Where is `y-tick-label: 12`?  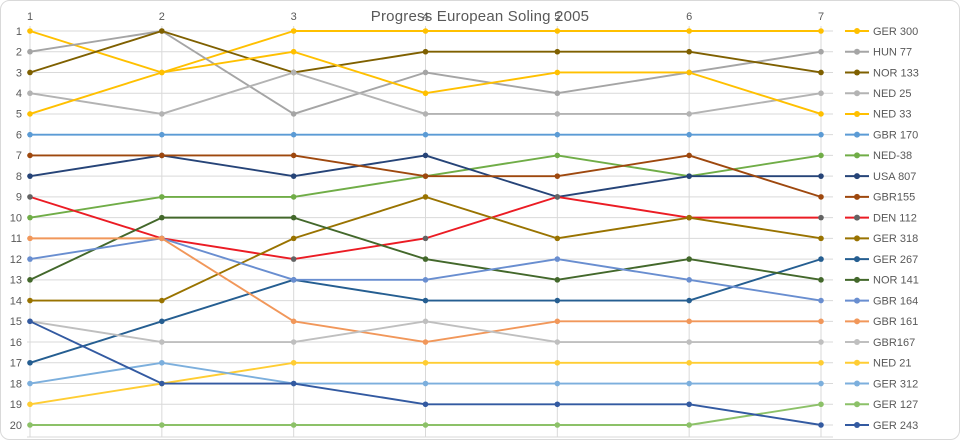 y-tick-label: 12 is located at coordinates (16, 260).